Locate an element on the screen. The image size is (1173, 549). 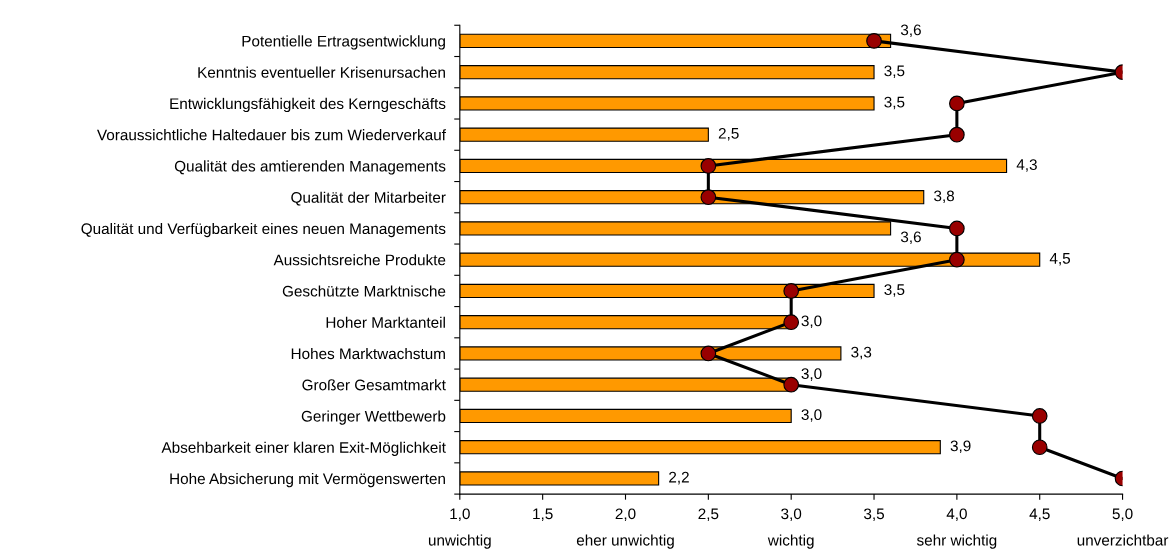
y-tick-label: Voraussichtliche Haltedauer bis zum Wiederverkauf is located at coordinates (271, 135).